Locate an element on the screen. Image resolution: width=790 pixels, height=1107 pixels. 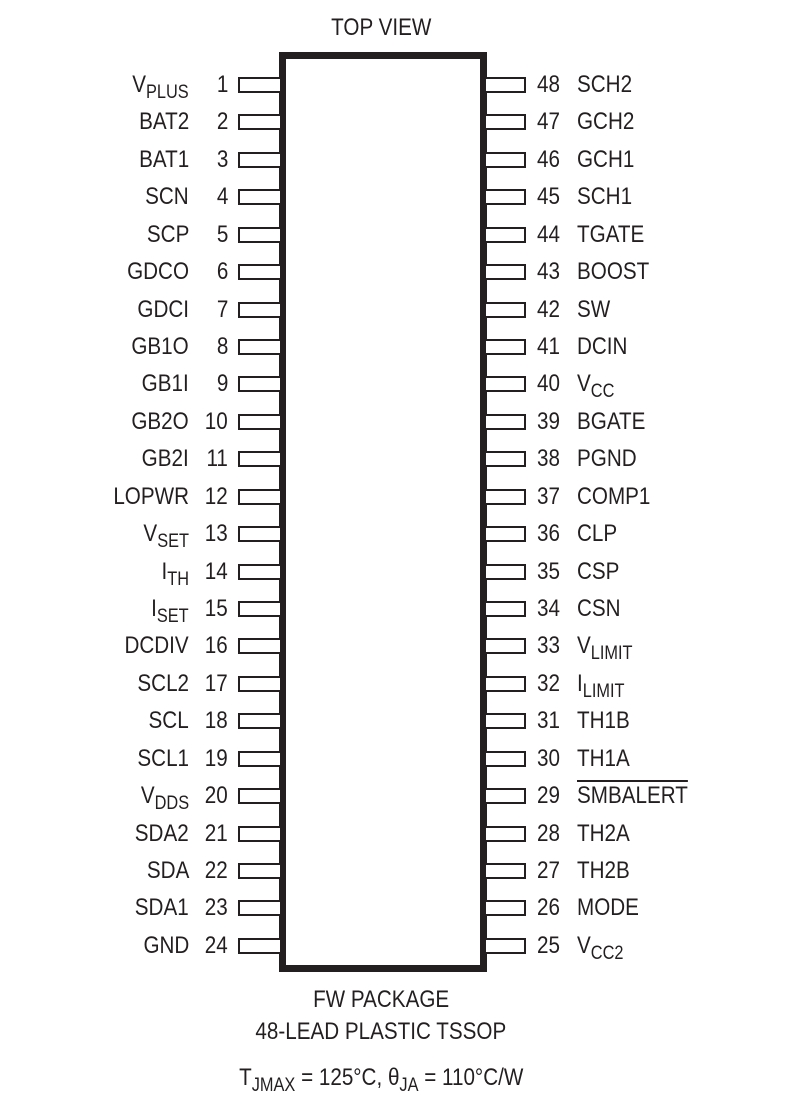
package-name-text: FW PACKAGE is located at coordinates (381, 999).